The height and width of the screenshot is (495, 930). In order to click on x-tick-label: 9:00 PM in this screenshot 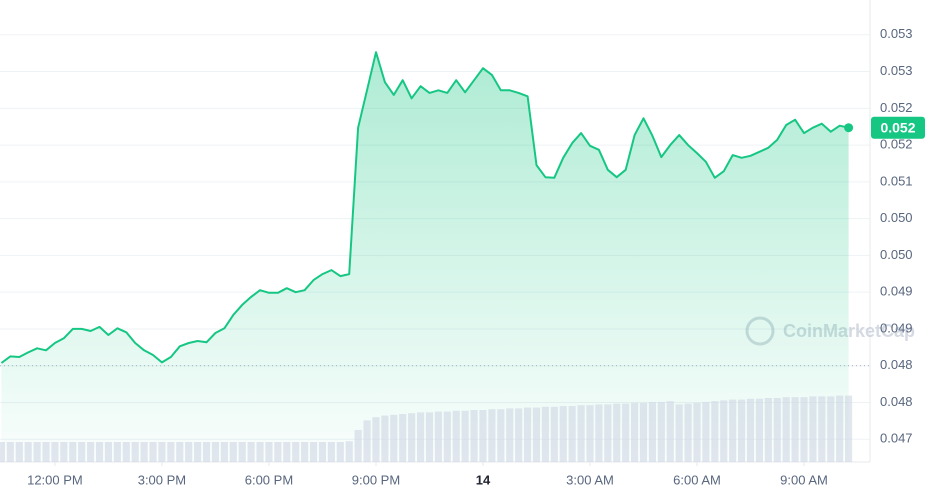, I will do `click(376, 479)`.